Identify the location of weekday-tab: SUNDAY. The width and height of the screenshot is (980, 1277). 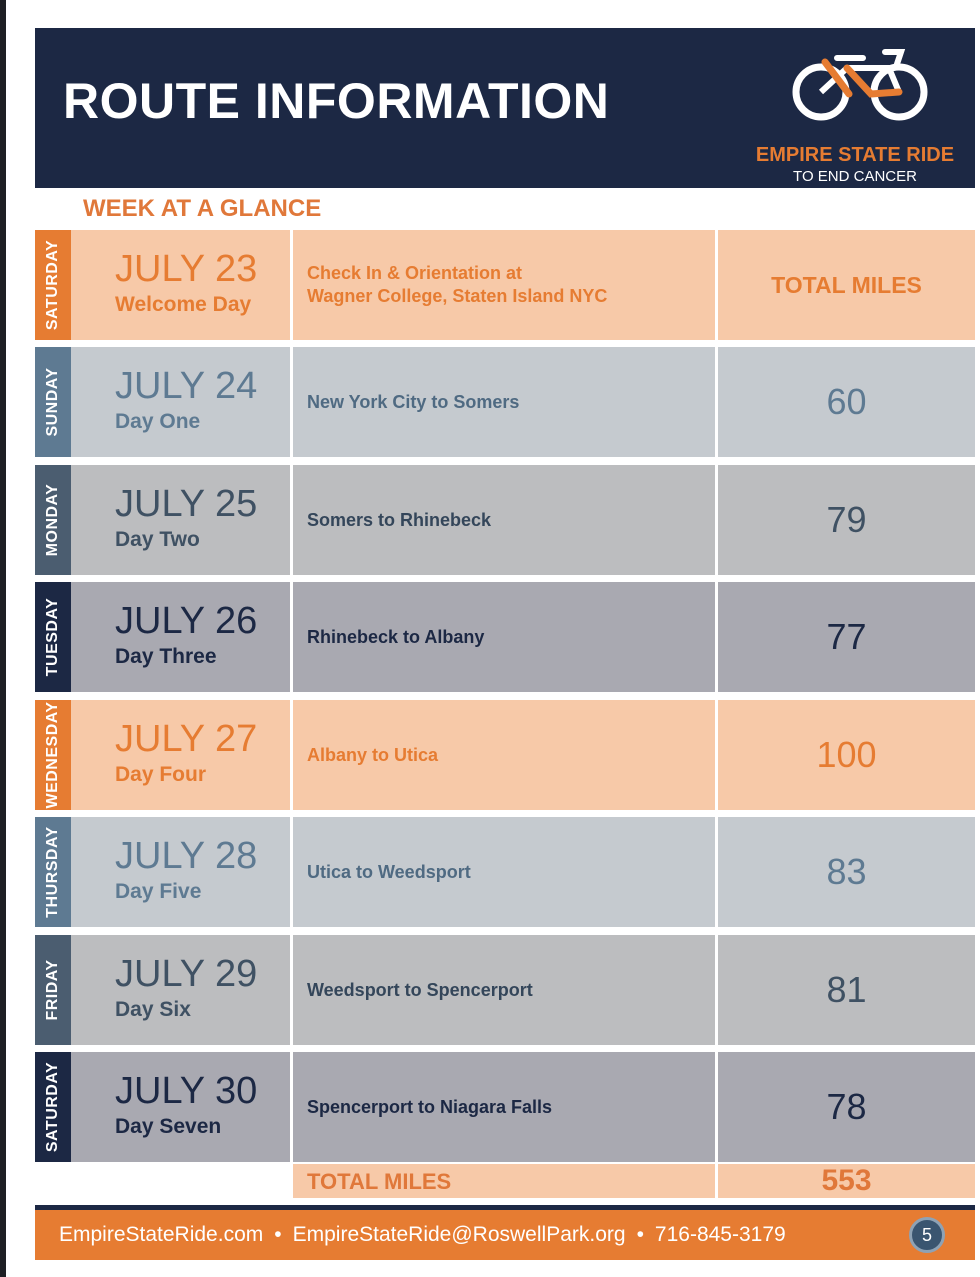
(63, 402).